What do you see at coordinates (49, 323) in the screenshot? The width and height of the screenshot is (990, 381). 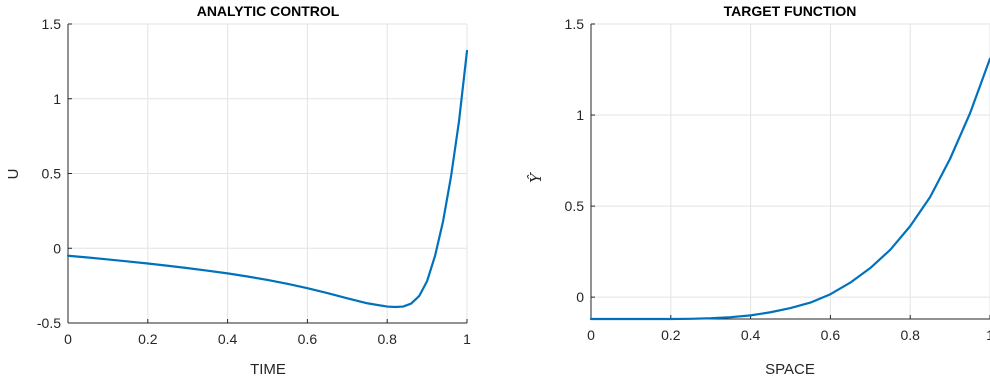 I see `y-tick-label: -0.5` at bounding box center [49, 323].